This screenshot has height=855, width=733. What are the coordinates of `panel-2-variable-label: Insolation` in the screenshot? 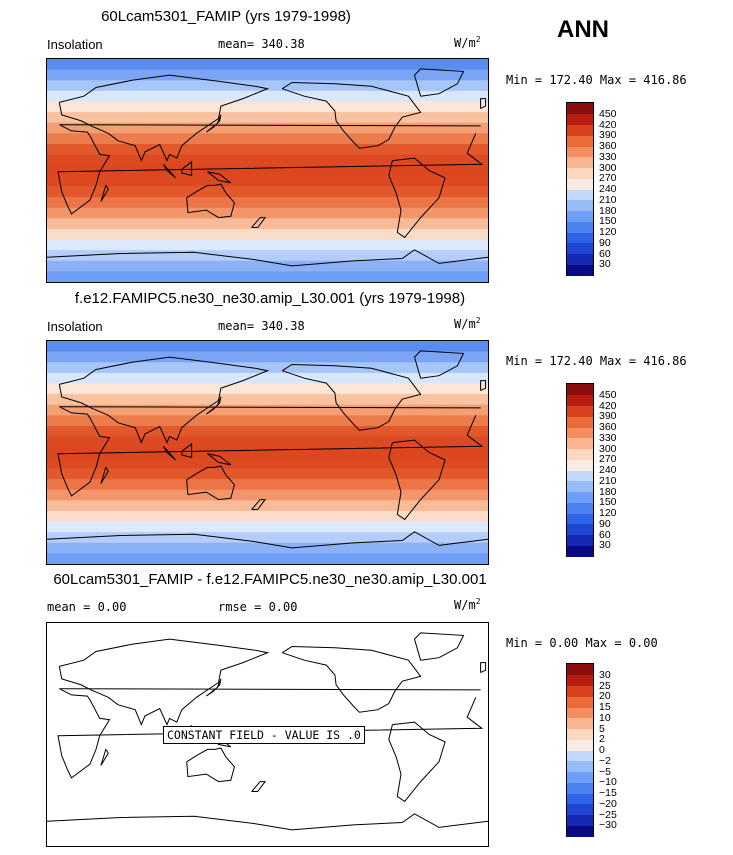 It's located at (75, 326).